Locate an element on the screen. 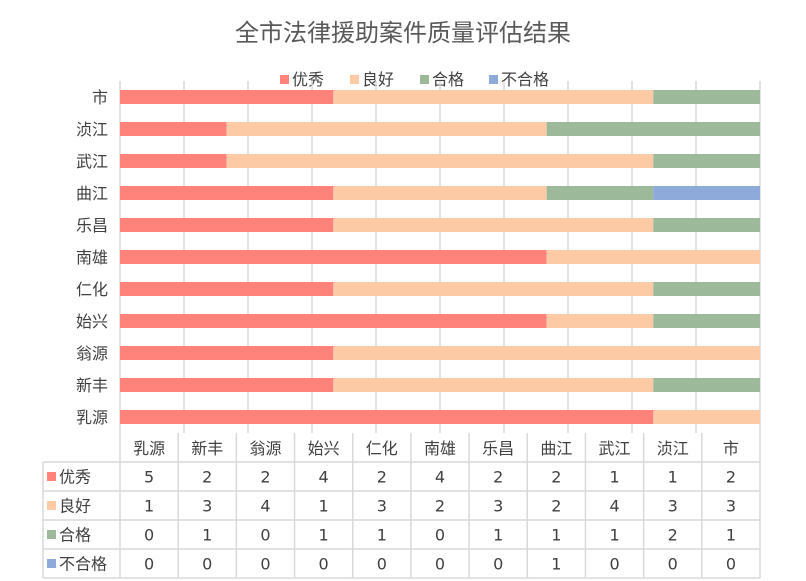 This screenshot has height=581, width=806. y-tick-label: 浈江 is located at coordinates (92, 129).